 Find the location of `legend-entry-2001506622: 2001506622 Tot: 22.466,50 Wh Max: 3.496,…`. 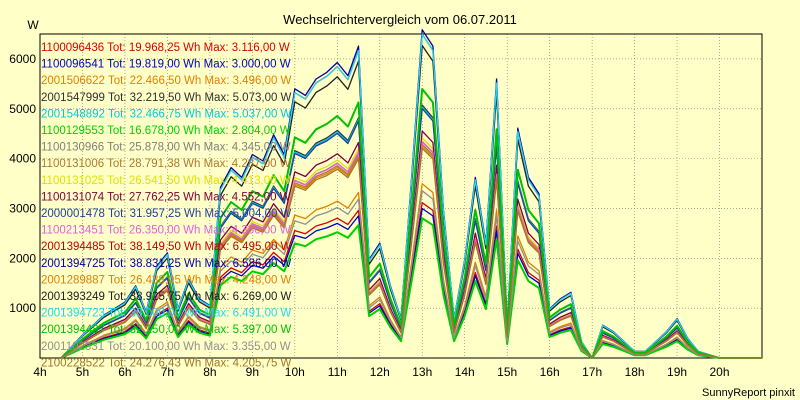

legend-entry-2001506622: 2001506622 Tot: 22.466,50 Wh Max: 3.496,… is located at coordinates (166, 81).